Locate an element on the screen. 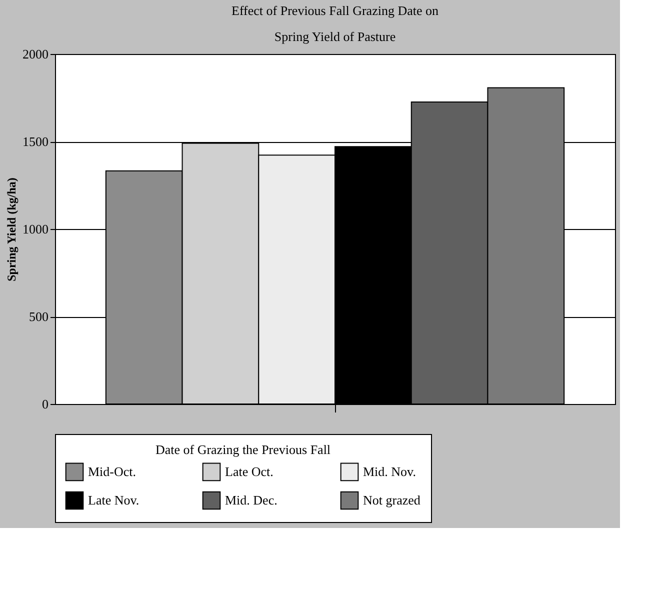 This screenshot has width=666, height=603. legend-label: Mid. Dec. is located at coordinates (251, 500).